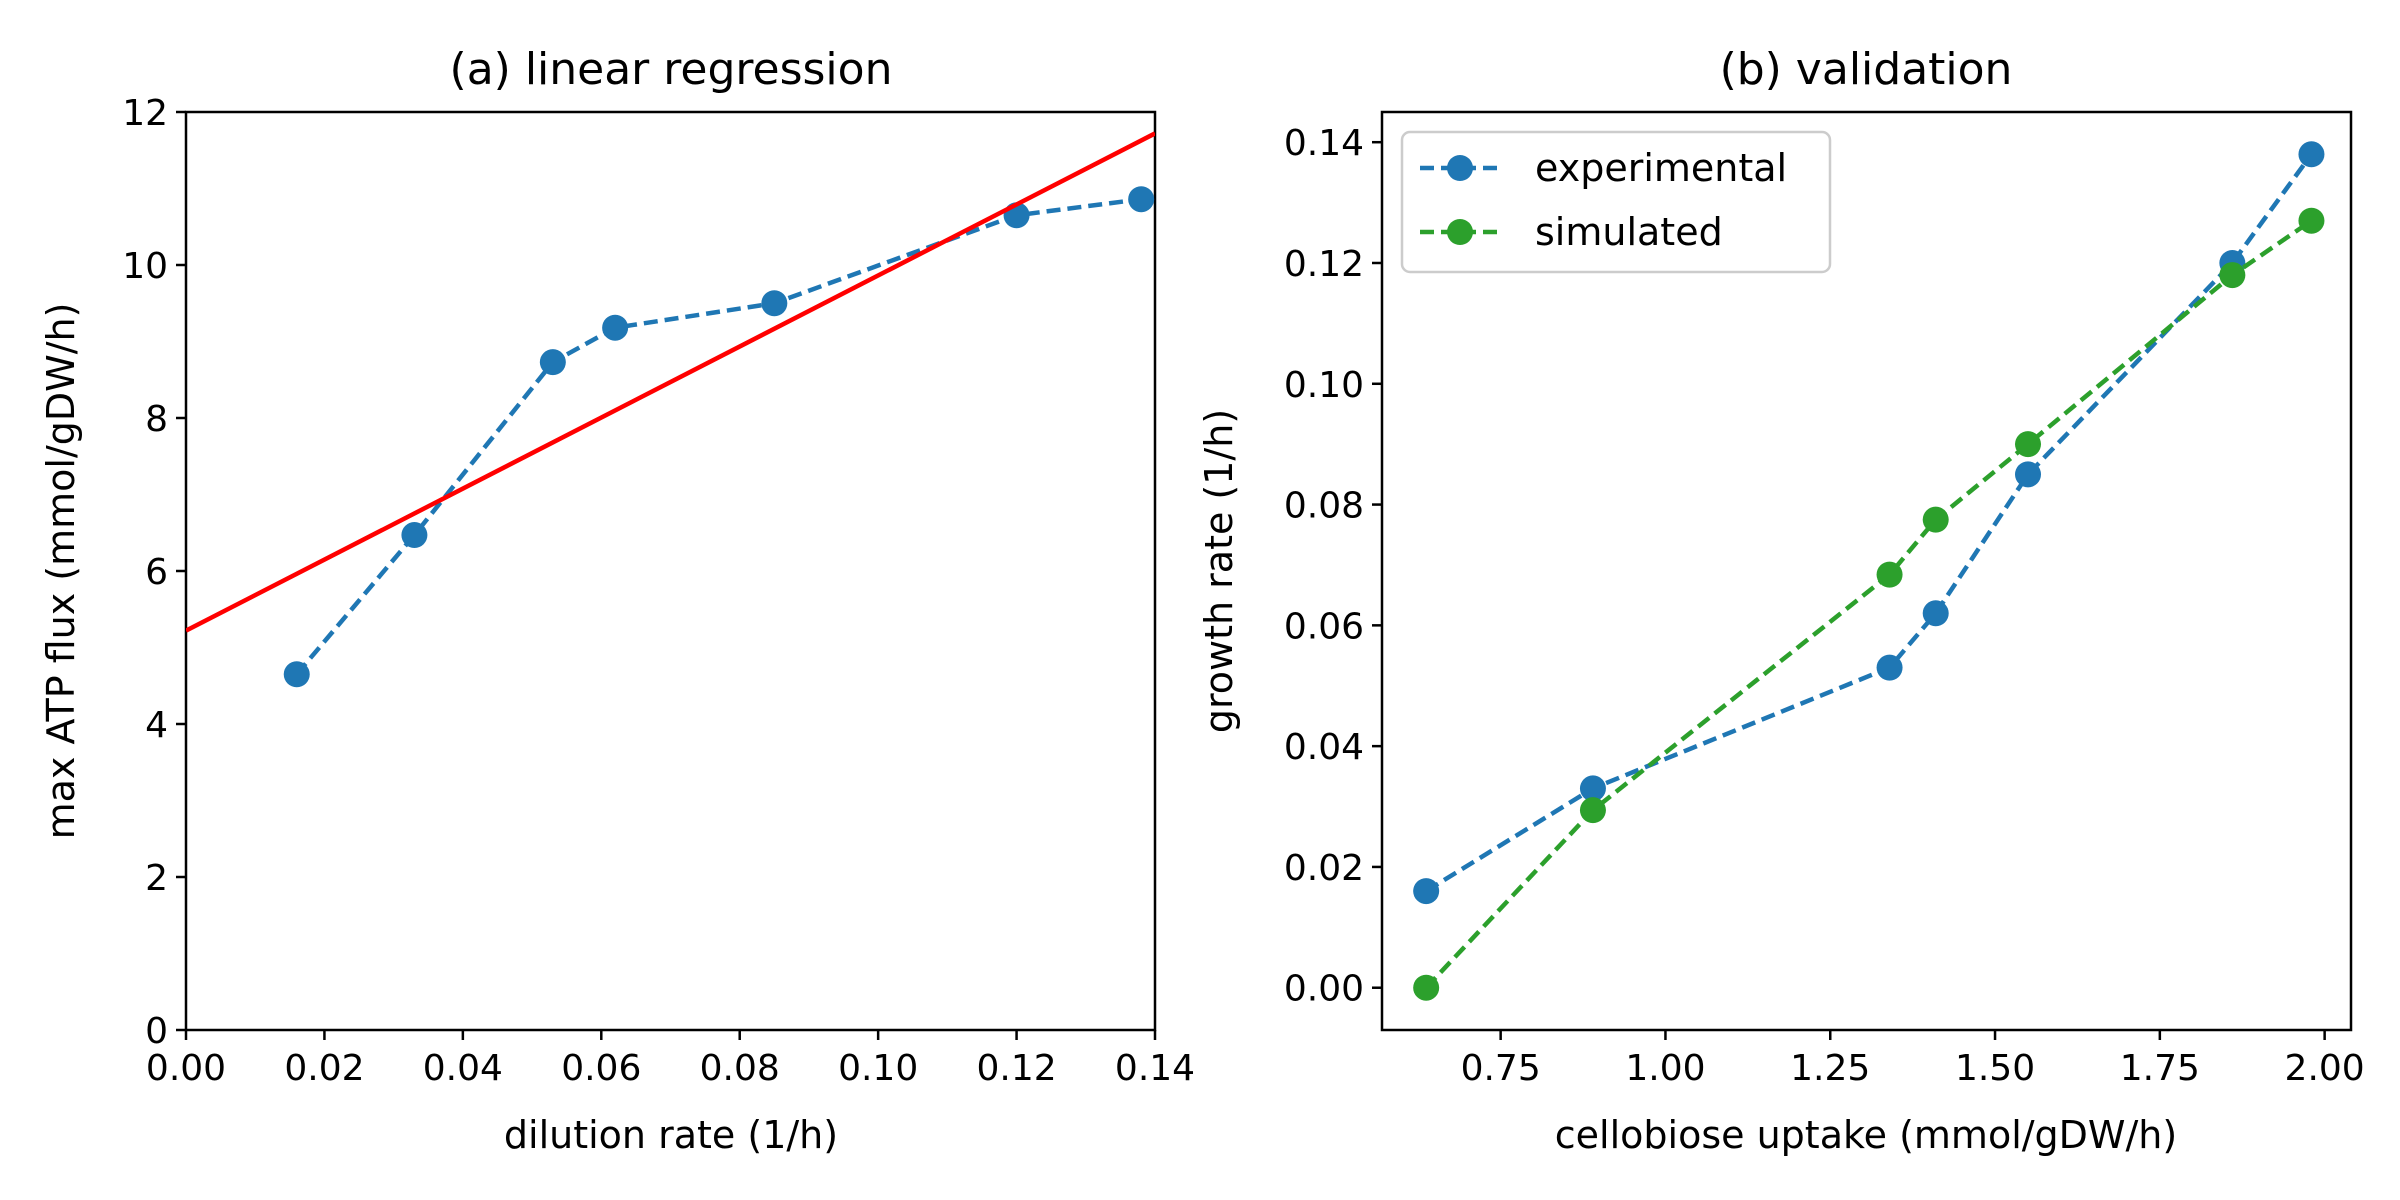 The width and height of the screenshot is (2400, 1200). What do you see at coordinates (1219, 571) in the screenshot?
I see `panel-b-y-axis-label: growth rate (1/h)` at bounding box center [1219, 571].